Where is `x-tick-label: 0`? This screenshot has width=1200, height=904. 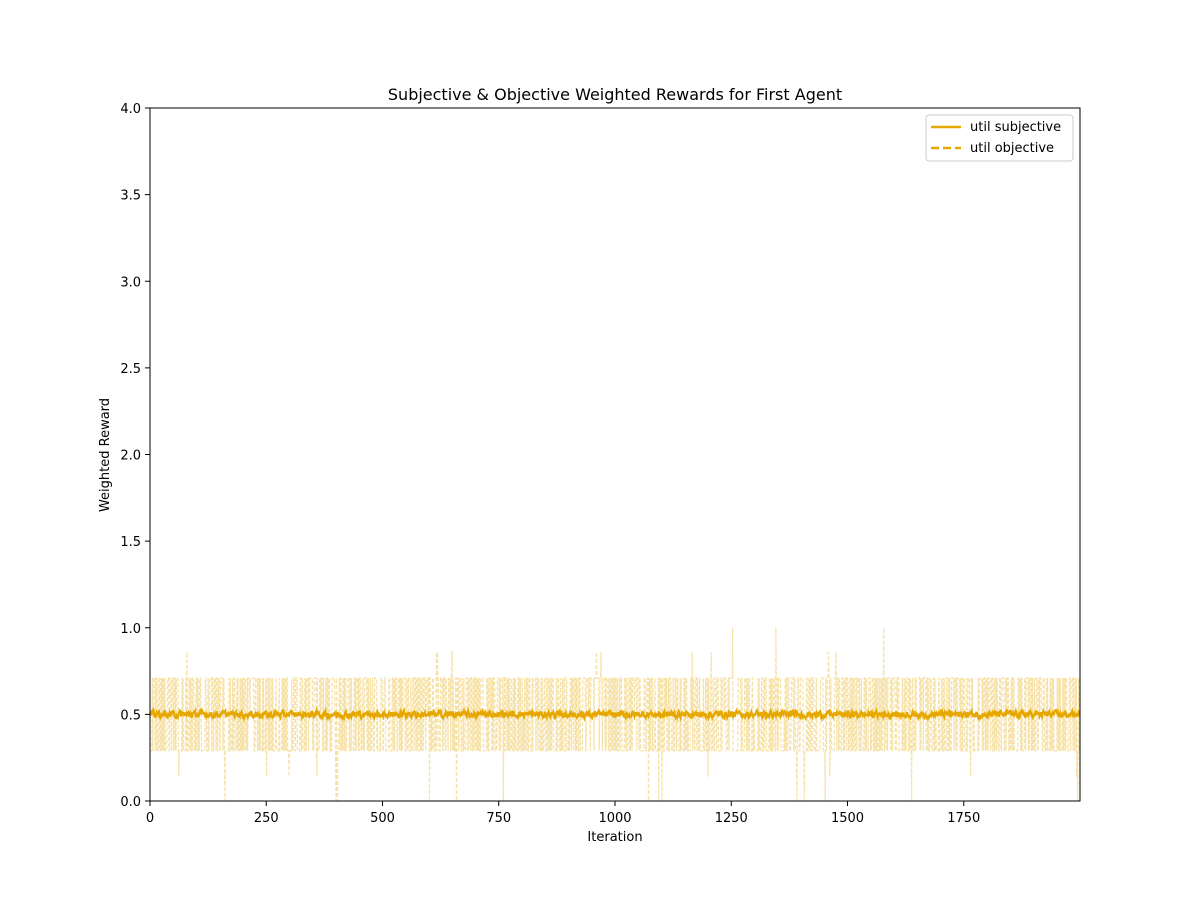 x-tick-label: 0 is located at coordinates (150, 818).